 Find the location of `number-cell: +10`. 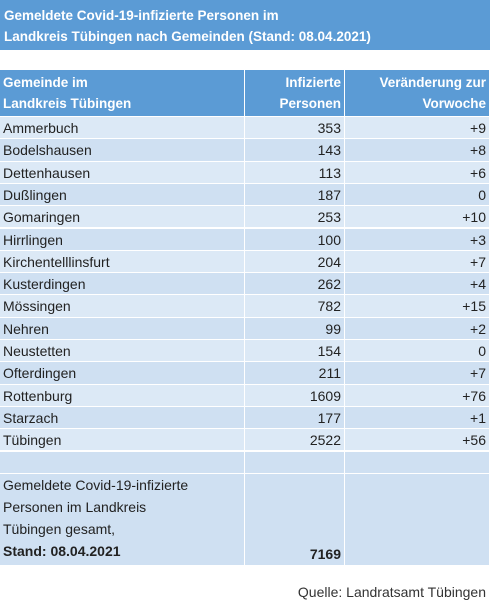

number-cell: +10 is located at coordinates (417, 217).